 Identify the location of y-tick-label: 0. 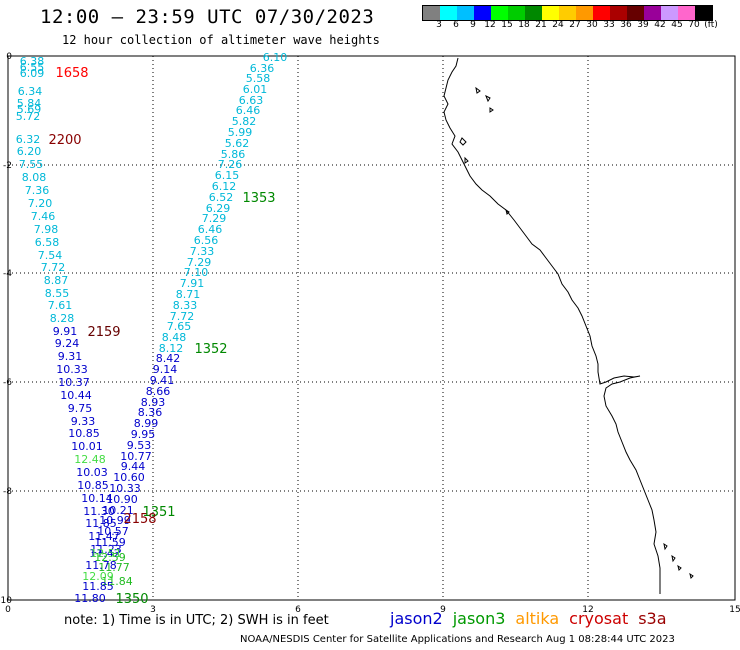
(9, 57).